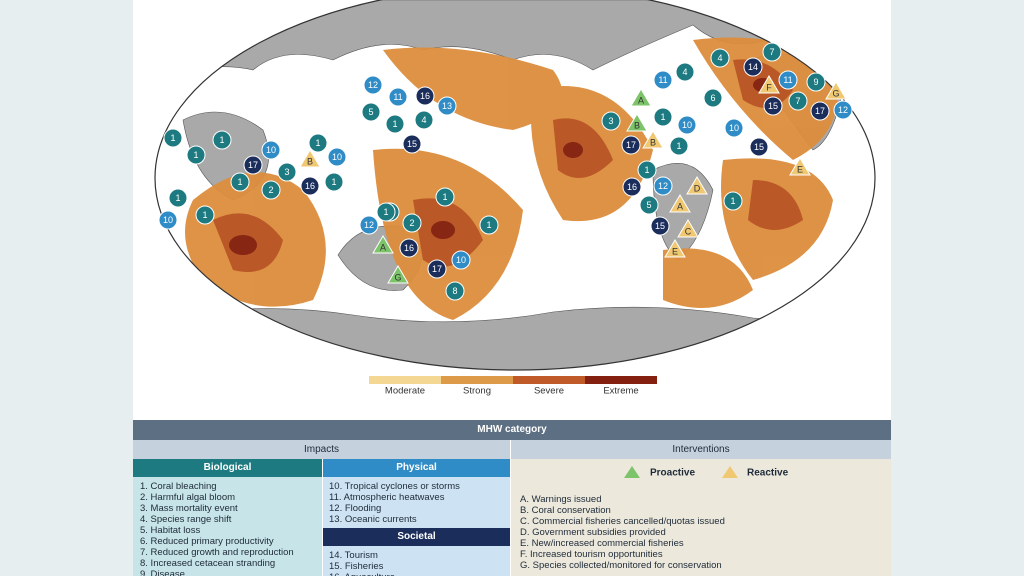 The image size is (1024, 576). I want to click on marker-label: 12, so click(663, 186).